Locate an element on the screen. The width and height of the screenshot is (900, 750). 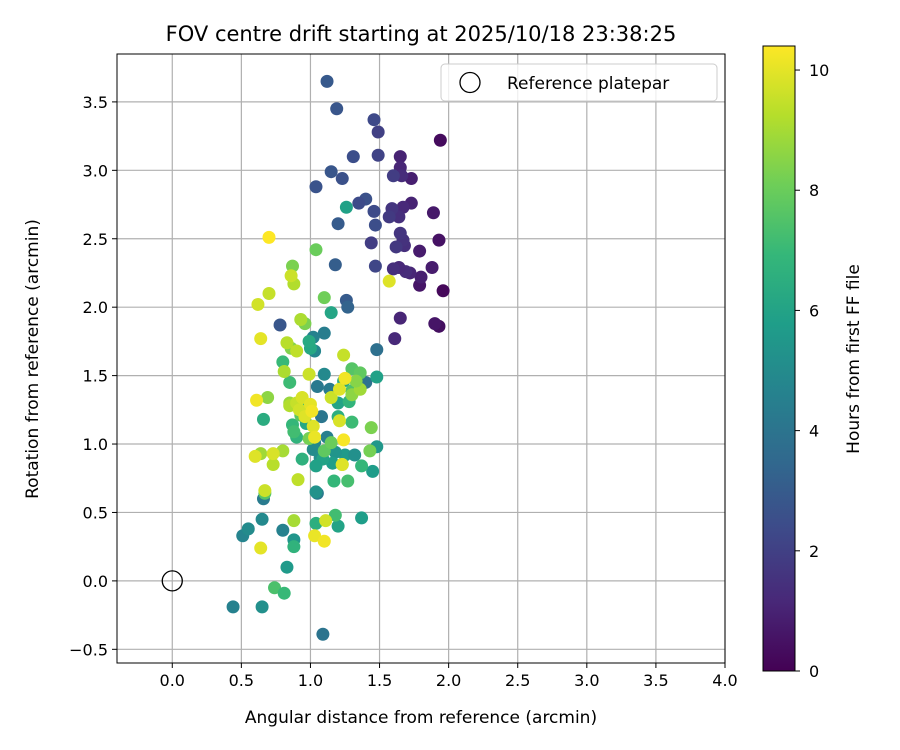
colorbar-label: Hours from first FF file is located at coordinates (854, 359).